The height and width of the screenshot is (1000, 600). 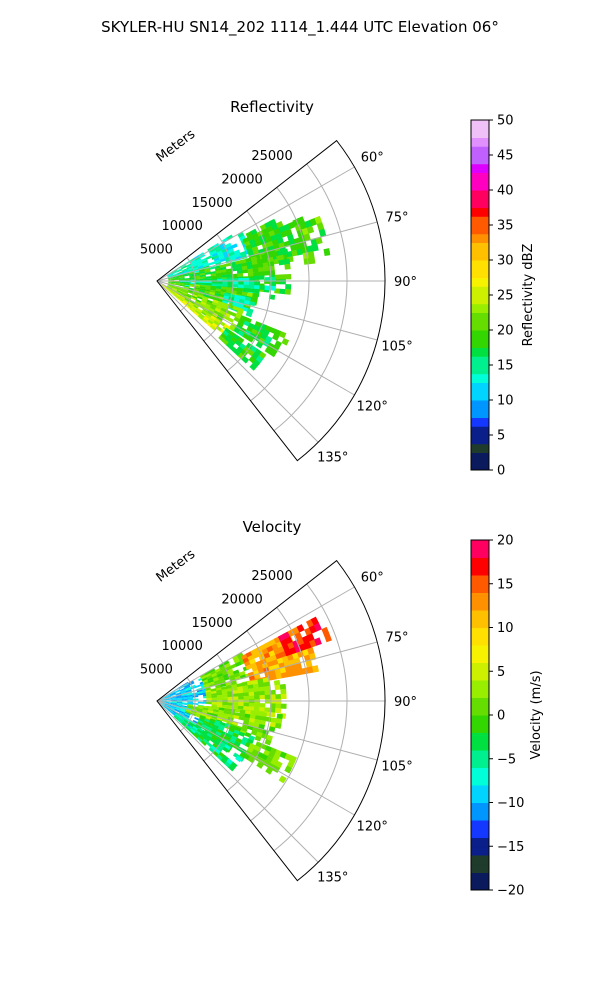 I want to click on range-tick-label: 20000, so click(x=241, y=179).